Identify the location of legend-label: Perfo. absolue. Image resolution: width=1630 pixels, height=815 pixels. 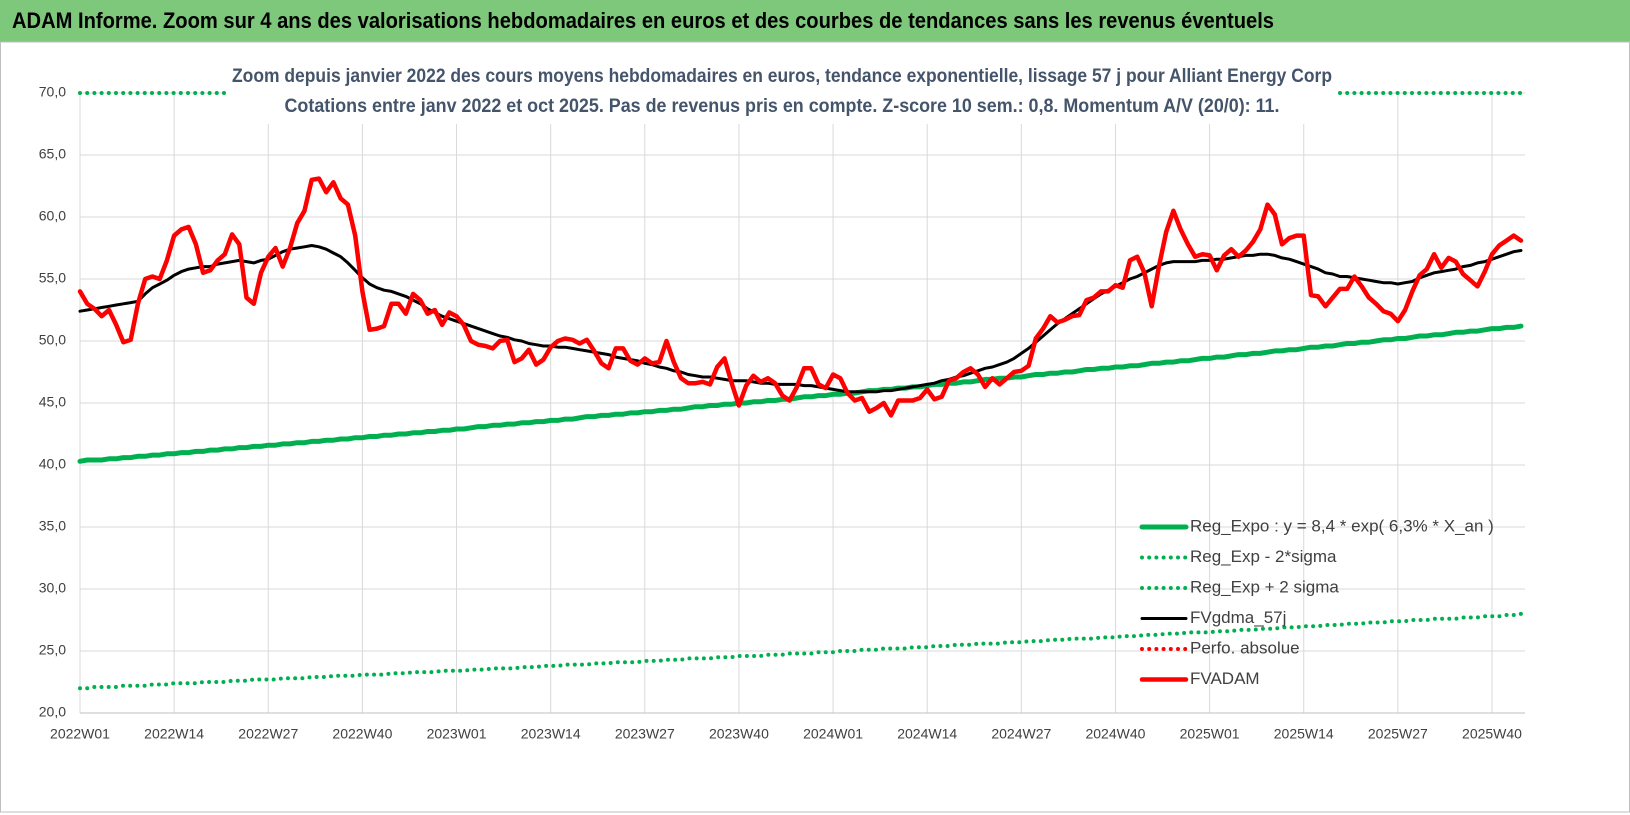
(1245, 647).